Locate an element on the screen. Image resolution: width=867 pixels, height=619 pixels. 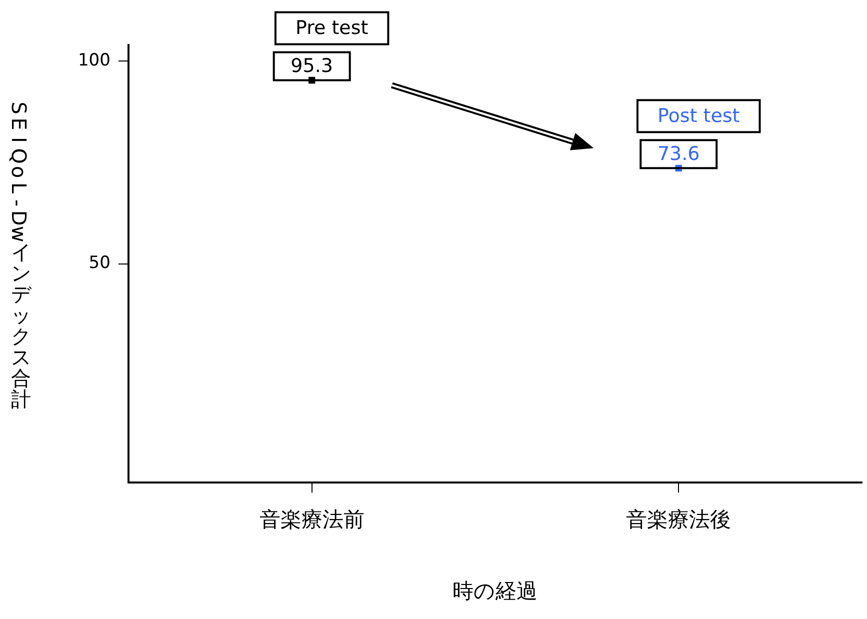
y-tick-label: 100 is located at coordinates (94, 60).